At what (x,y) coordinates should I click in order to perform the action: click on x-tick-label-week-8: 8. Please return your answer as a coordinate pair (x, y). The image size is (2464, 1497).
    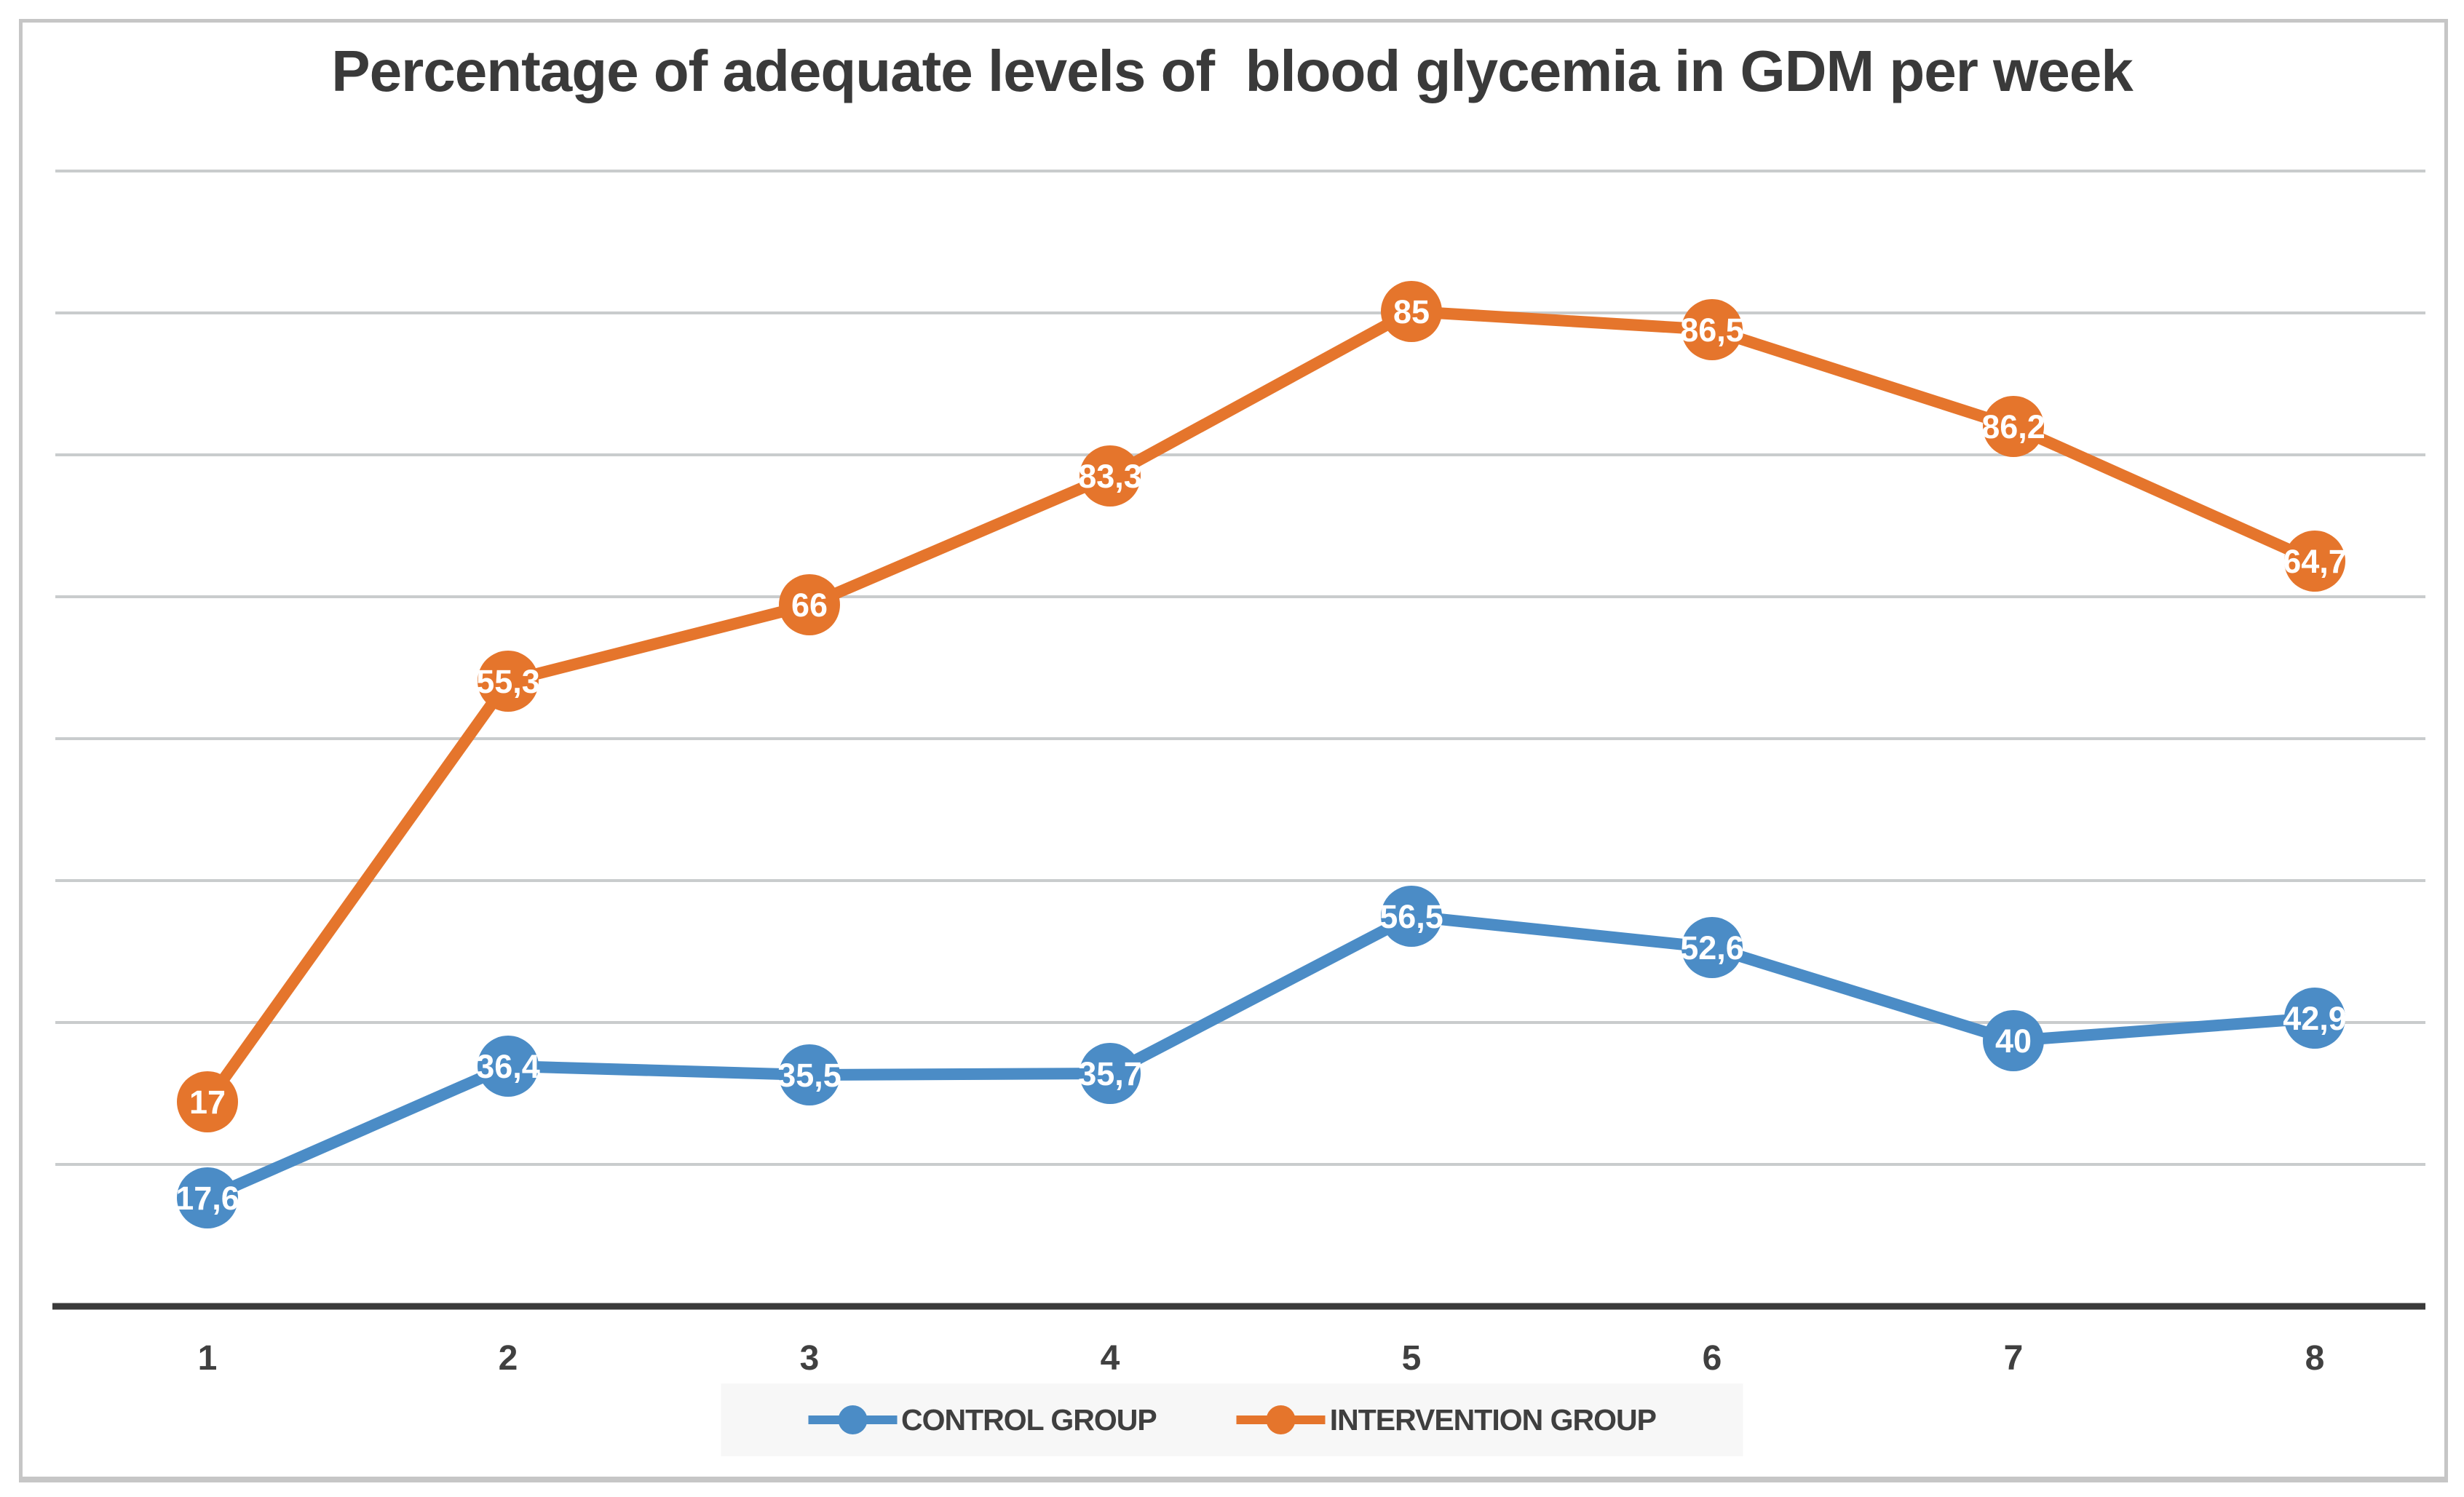
    Looking at the image, I should click on (2315, 1358).